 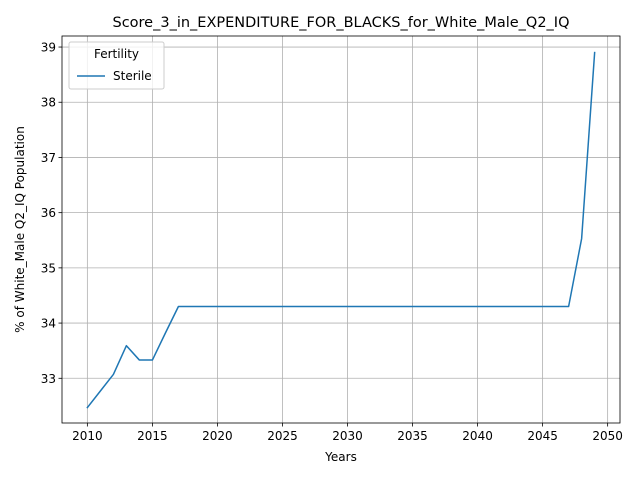 What do you see at coordinates (477, 436) in the screenshot?
I see `x-tick-label-2040: 2040` at bounding box center [477, 436].